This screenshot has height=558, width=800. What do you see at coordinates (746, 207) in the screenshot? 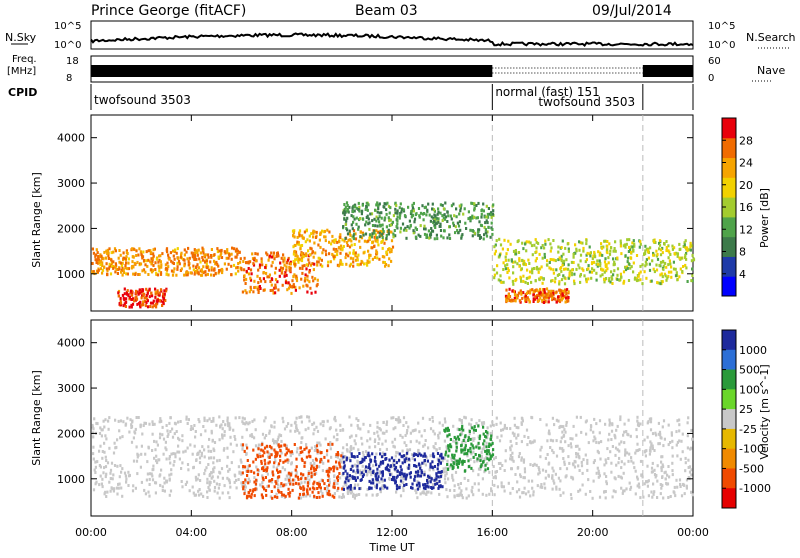
I see `power-colorbar-tick-label: 16` at bounding box center [746, 207].